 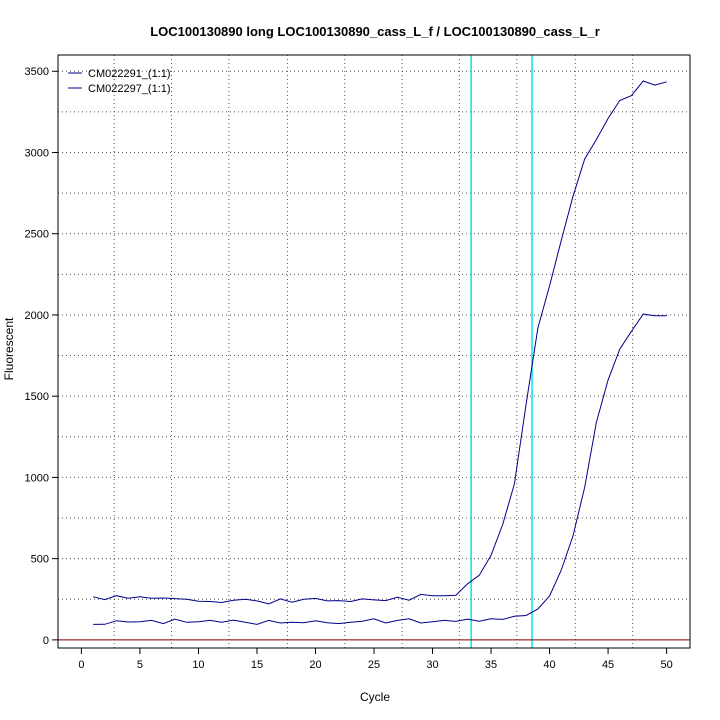 What do you see at coordinates (549, 665) in the screenshot?
I see `x-tick-label: 40` at bounding box center [549, 665].